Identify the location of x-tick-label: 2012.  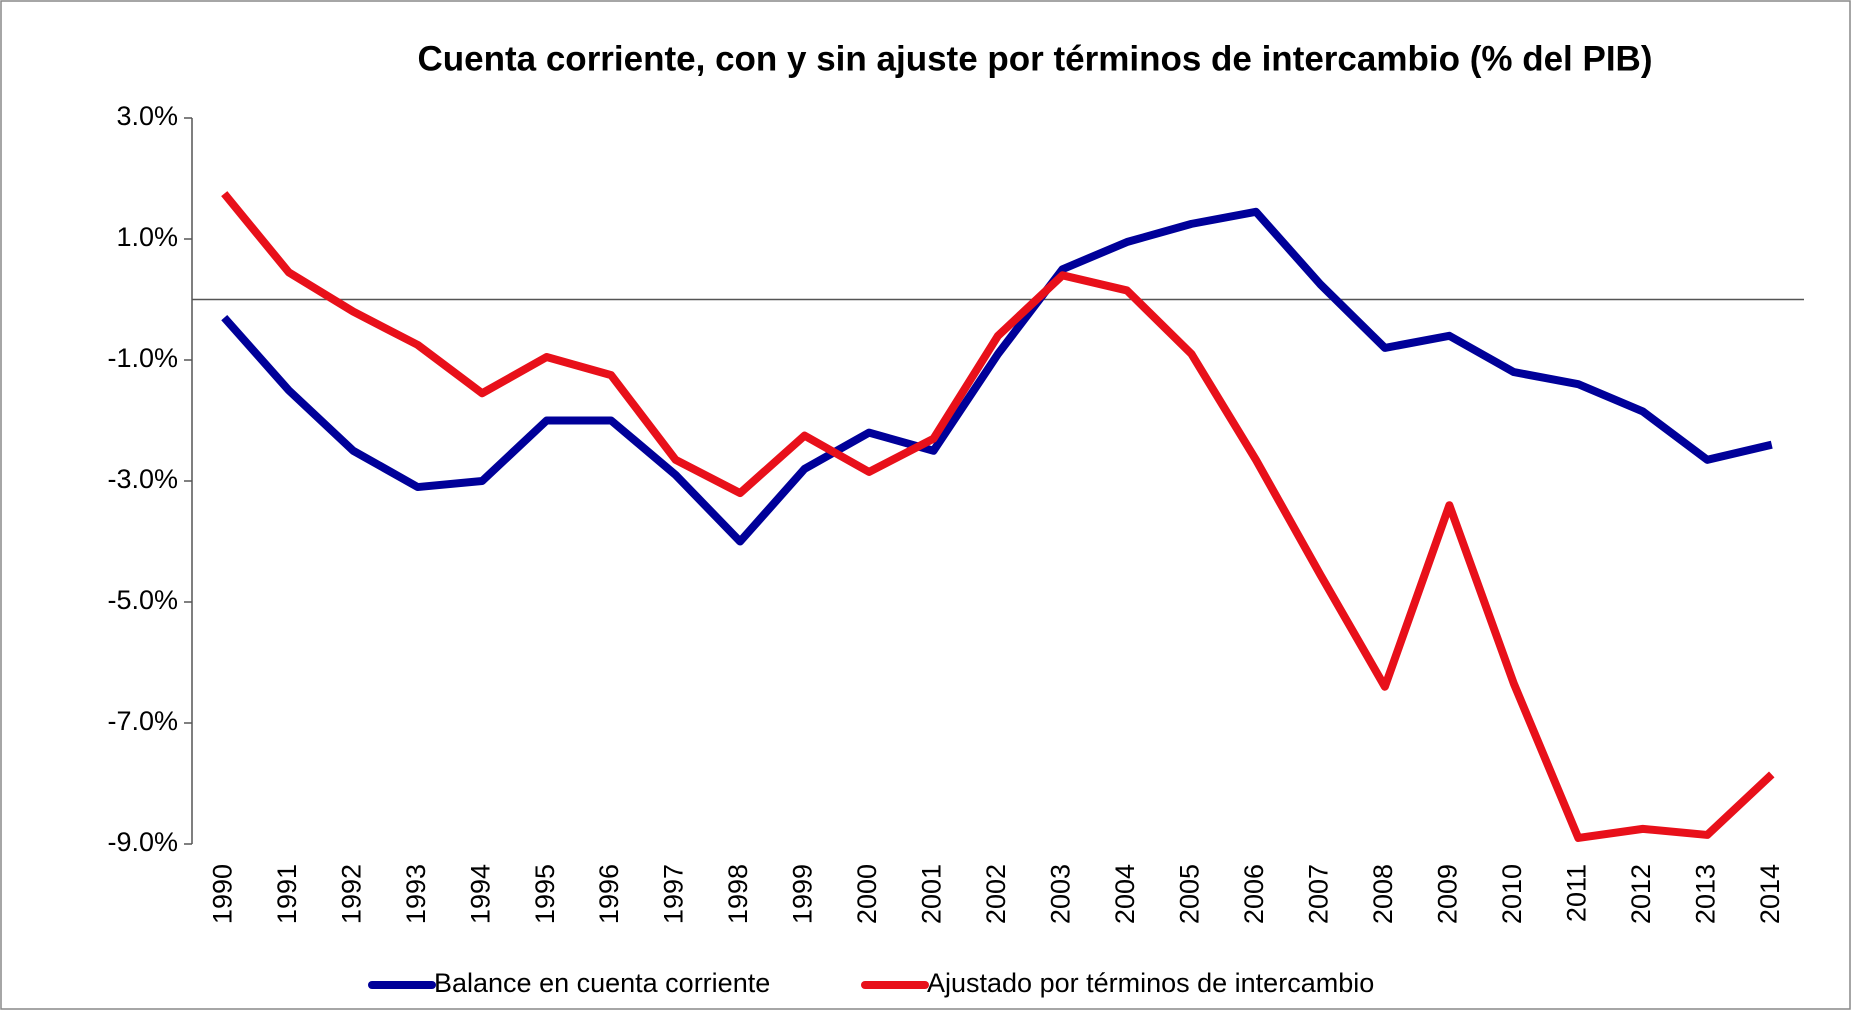
(1641, 894).